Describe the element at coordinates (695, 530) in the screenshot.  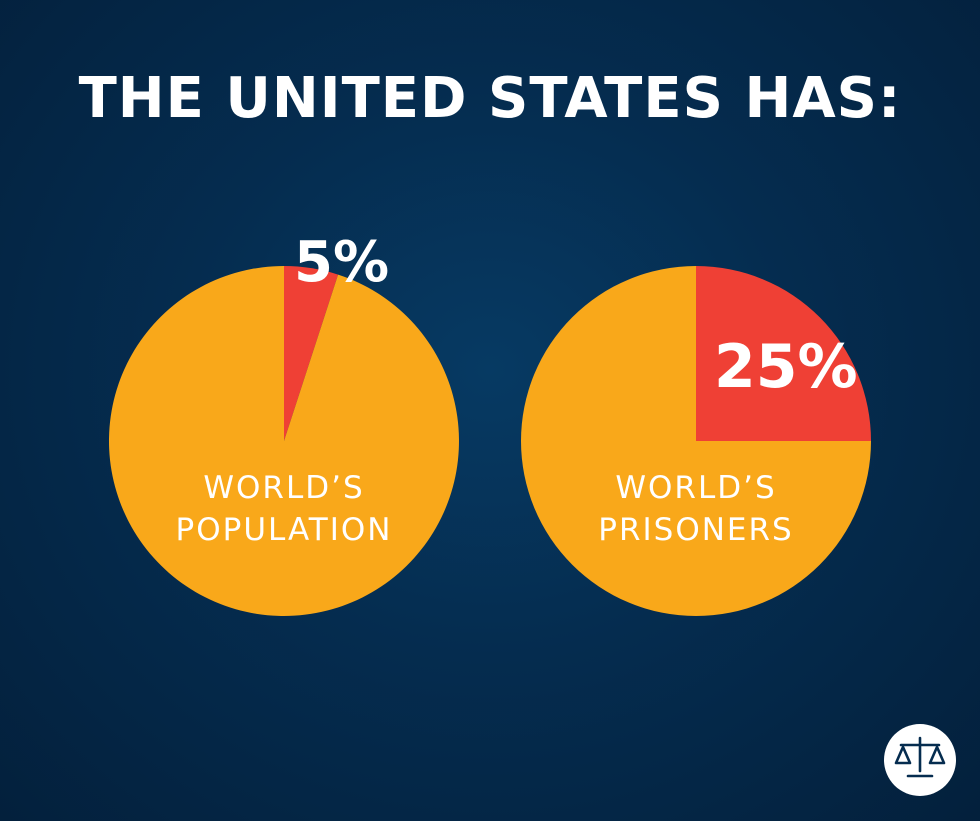
I see `pie-caption-line-2: PRISONERS` at that location.